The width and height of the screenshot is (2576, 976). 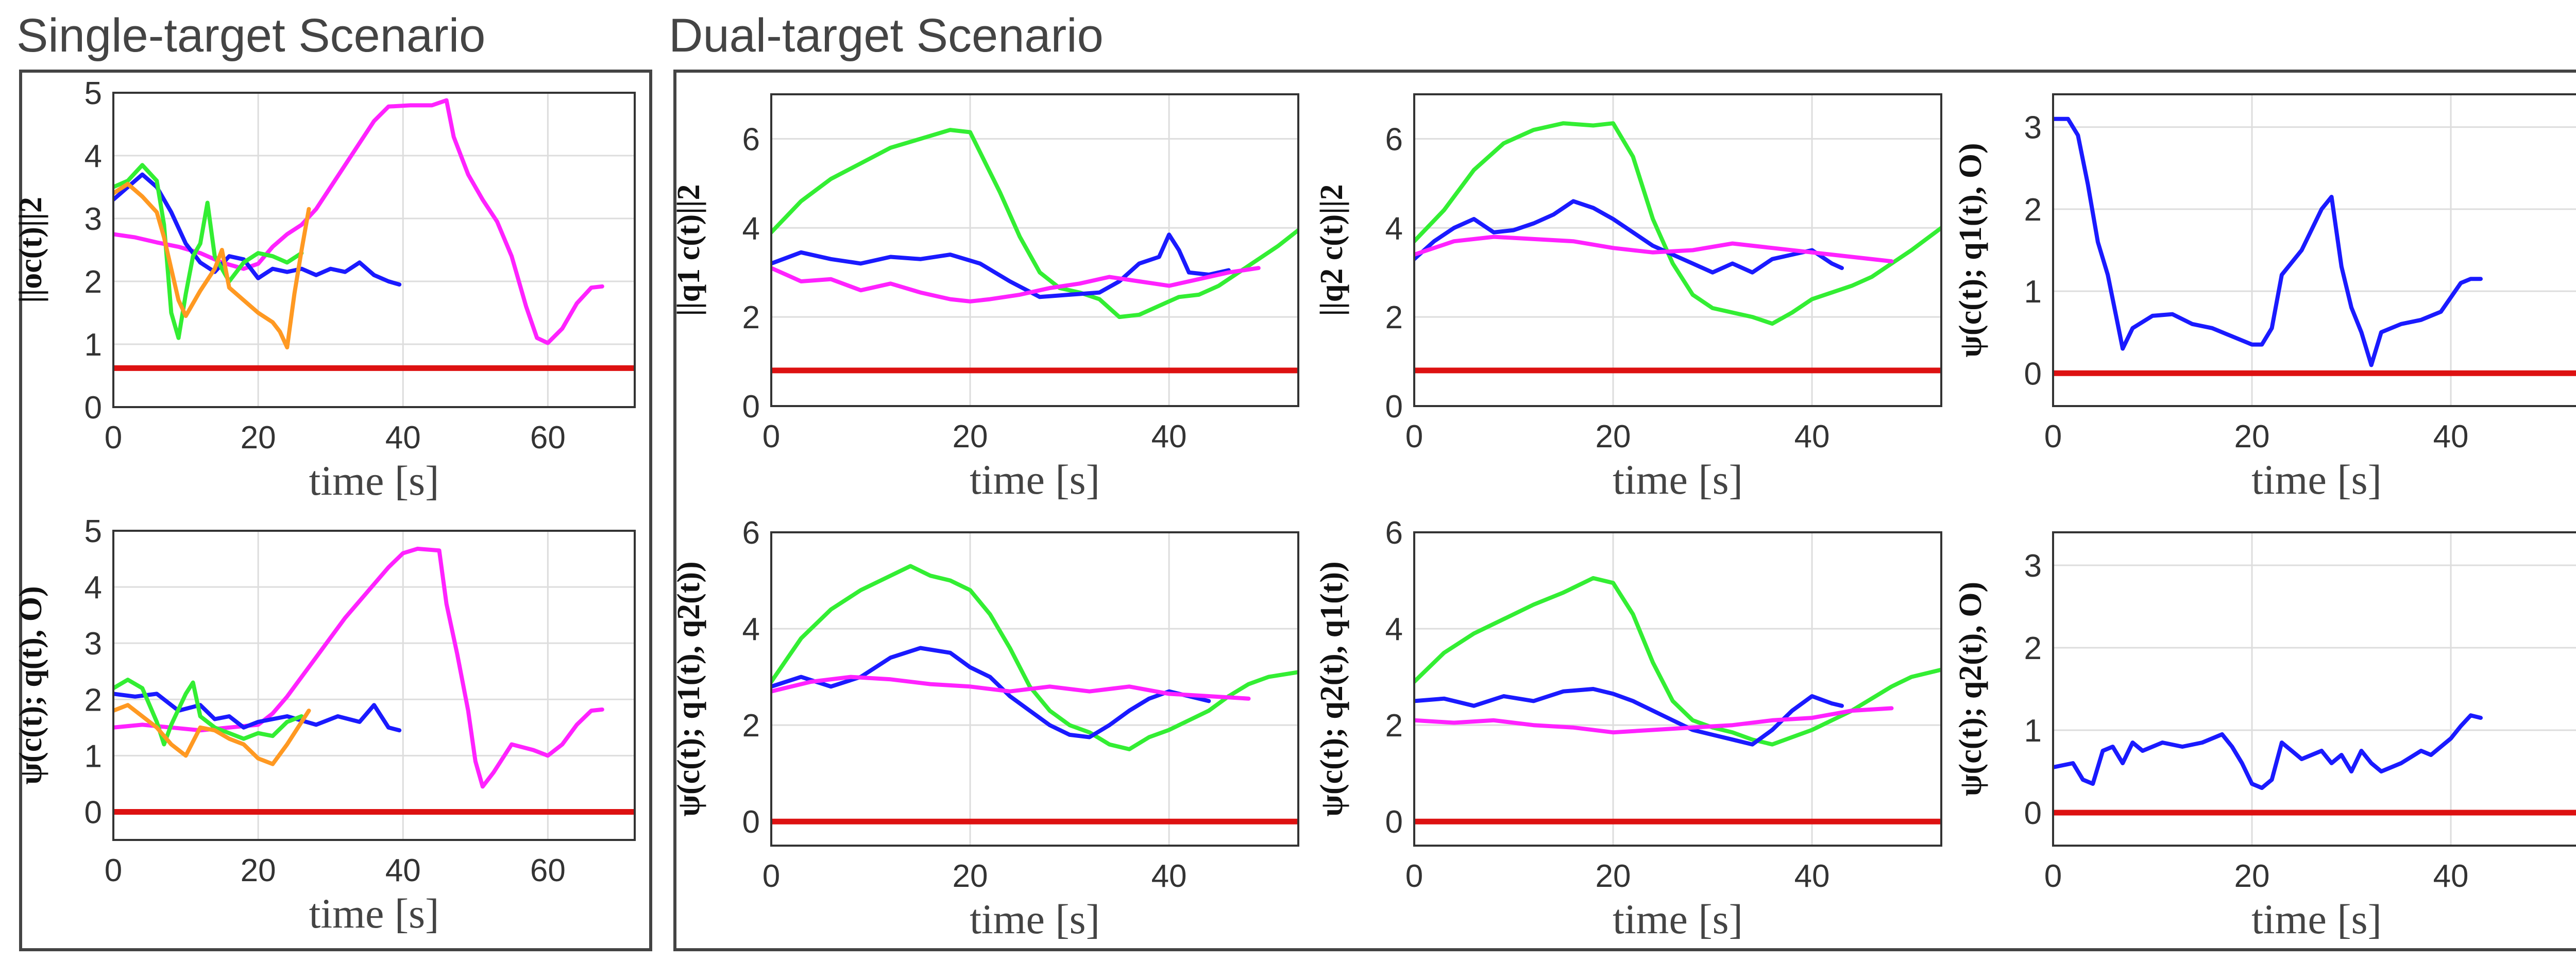 I want to click on y-axis-label: ψ(c(t); q(t), O), so click(x=30, y=685).